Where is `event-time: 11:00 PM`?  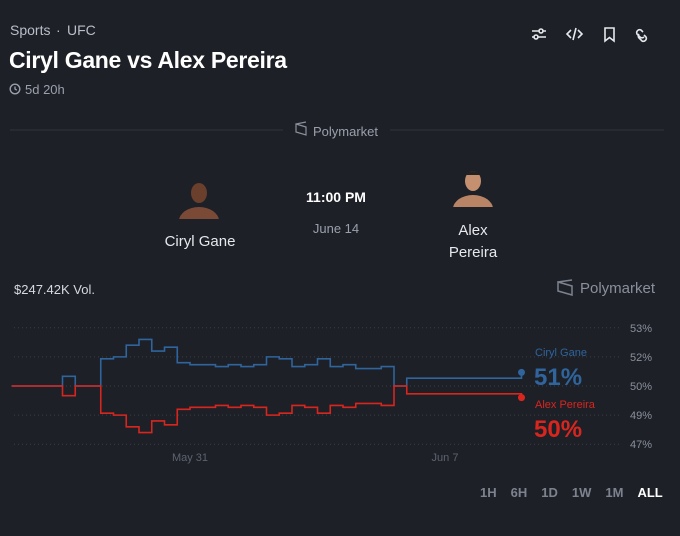 event-time: 11:00 PM is located at coordinates (336, 197).